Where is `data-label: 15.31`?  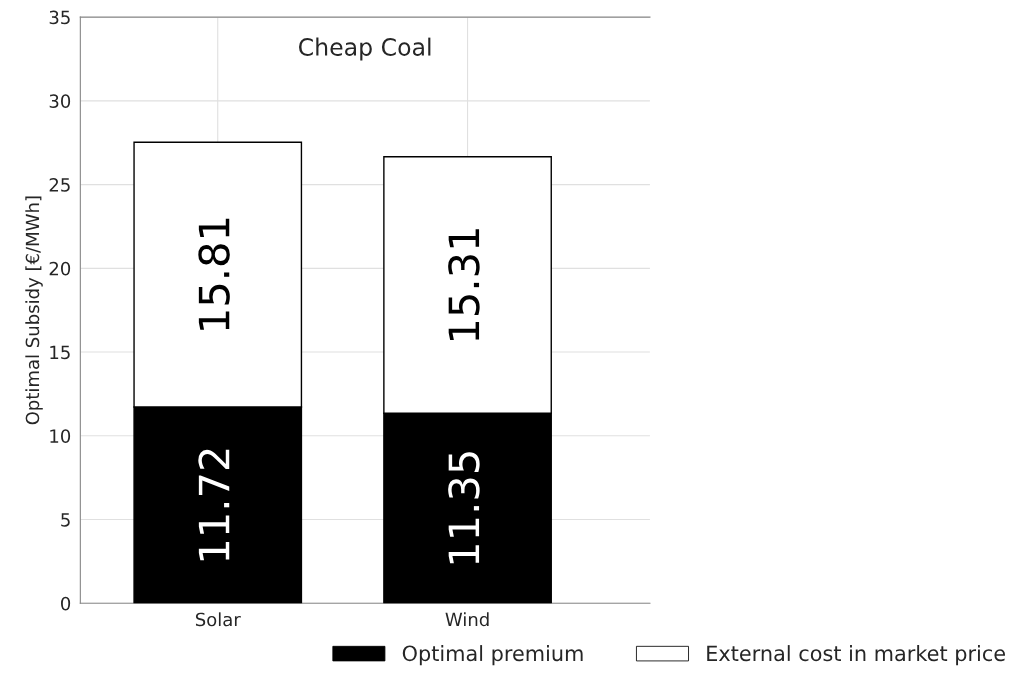 data-label: 15.31 is located at coordinates (464, 285).